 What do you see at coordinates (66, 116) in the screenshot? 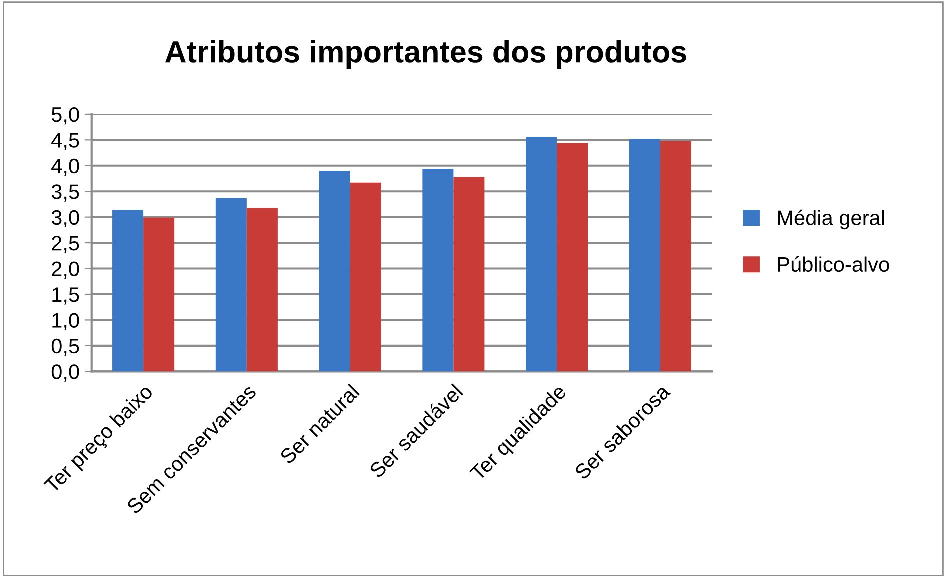
I see `y-tick-label: 5,0` at bounding box center [66, 116].